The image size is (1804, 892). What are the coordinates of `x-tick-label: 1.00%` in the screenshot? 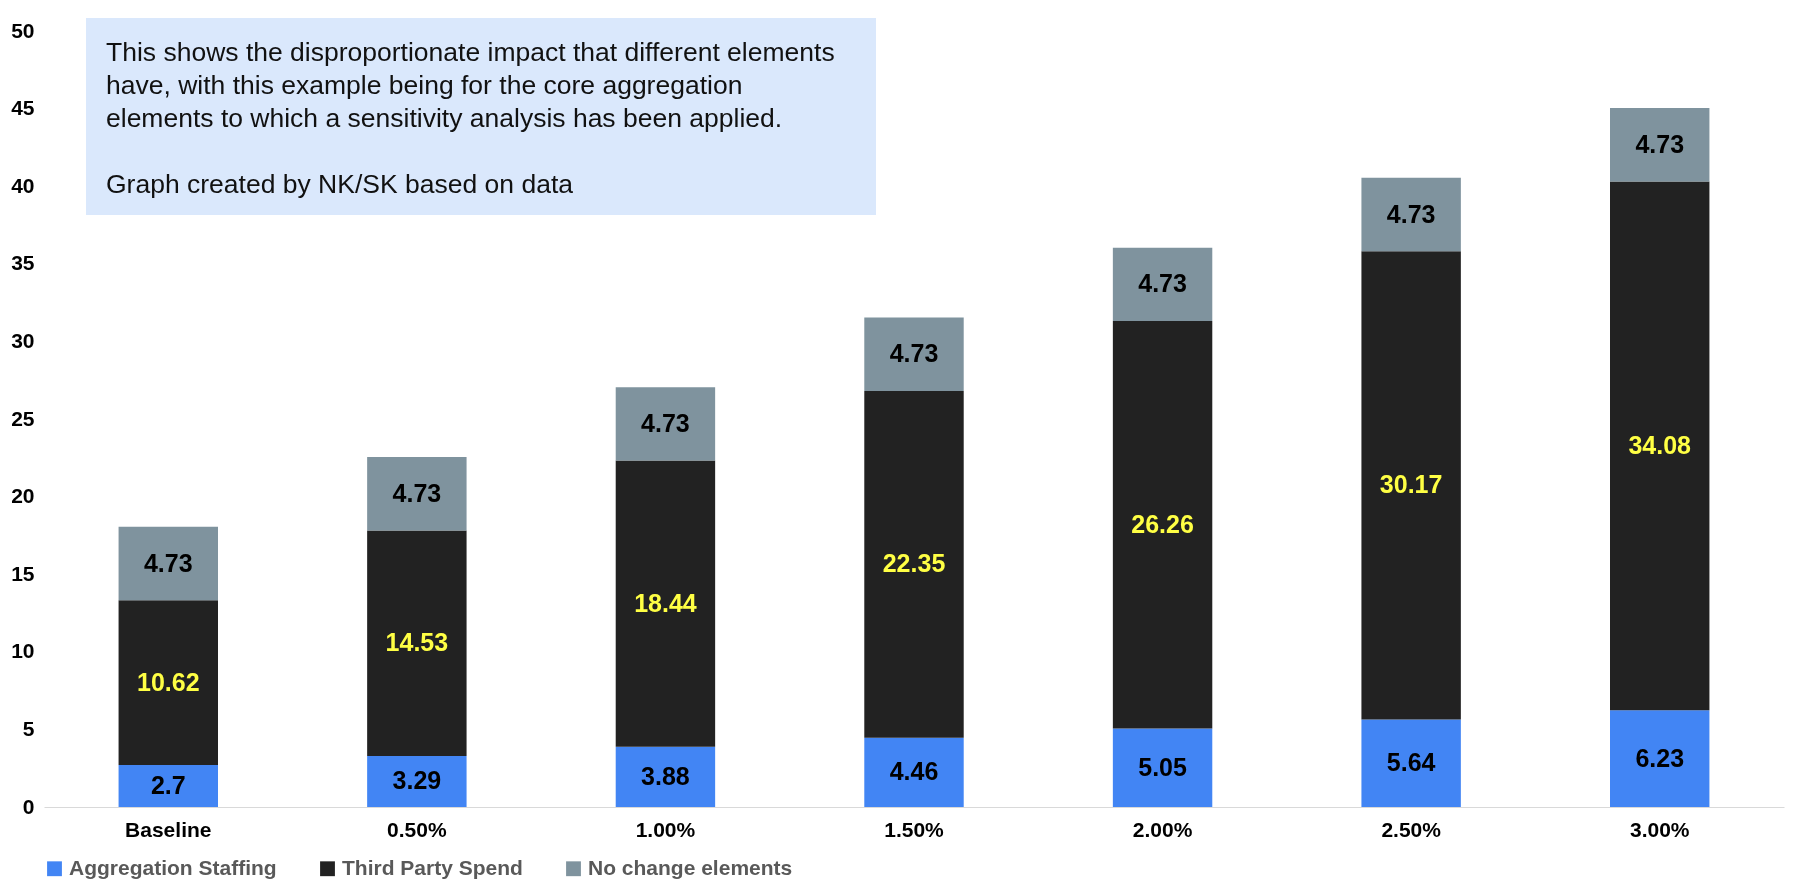 It's located at (665, 829).